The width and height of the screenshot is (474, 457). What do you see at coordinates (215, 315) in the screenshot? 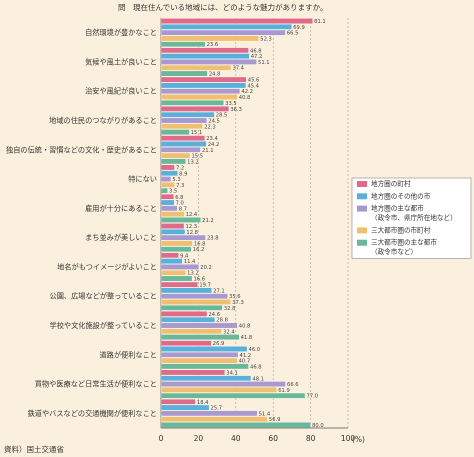
I see `data-label: 24.6` at bounding box center [215, 315].